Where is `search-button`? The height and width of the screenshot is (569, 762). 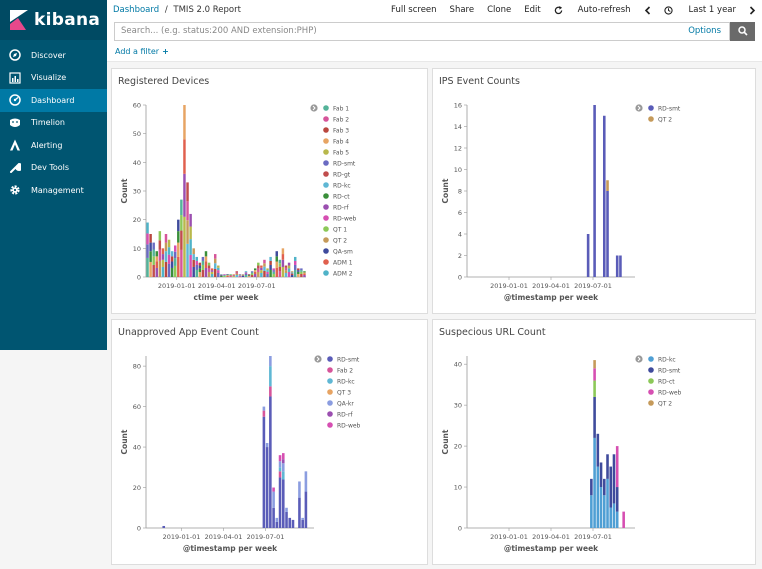
search-button is located at coordinates (742, 31).